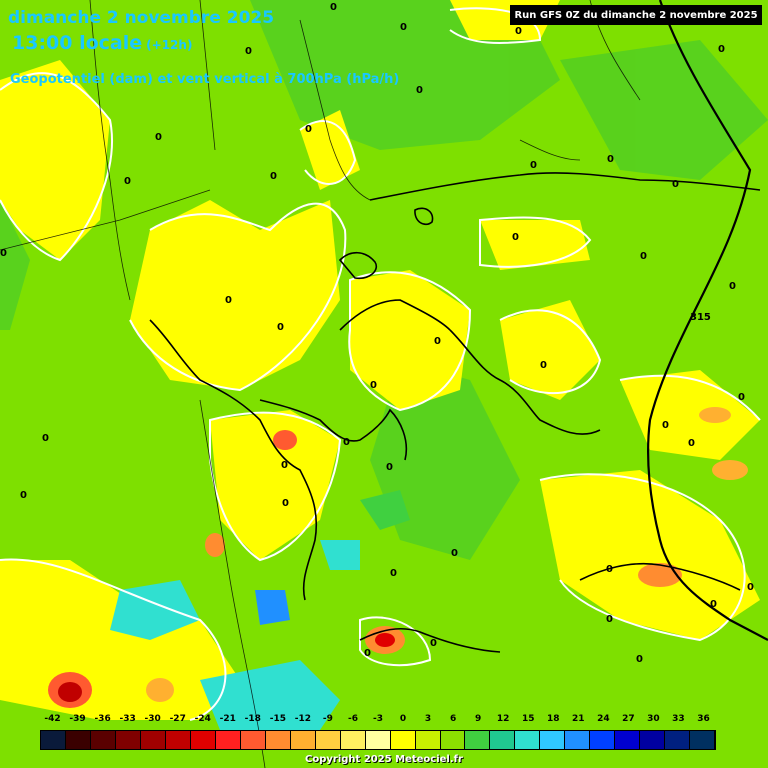 The width and height of the screenshot is (768, 768). Describe the element at coordinates (378, 719) in the screenshot. I see `legend-label: -3` at that location.